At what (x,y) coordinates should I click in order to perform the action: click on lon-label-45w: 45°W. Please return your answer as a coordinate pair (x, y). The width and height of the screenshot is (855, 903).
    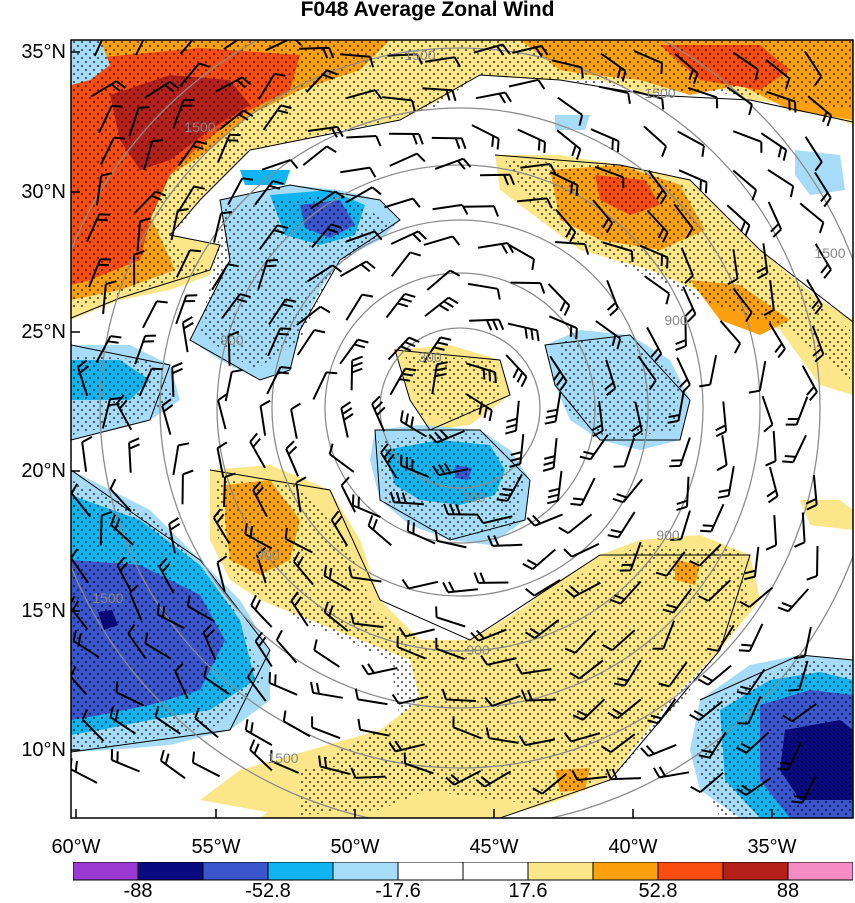
    Looking at the image, I should click on (494, 847).